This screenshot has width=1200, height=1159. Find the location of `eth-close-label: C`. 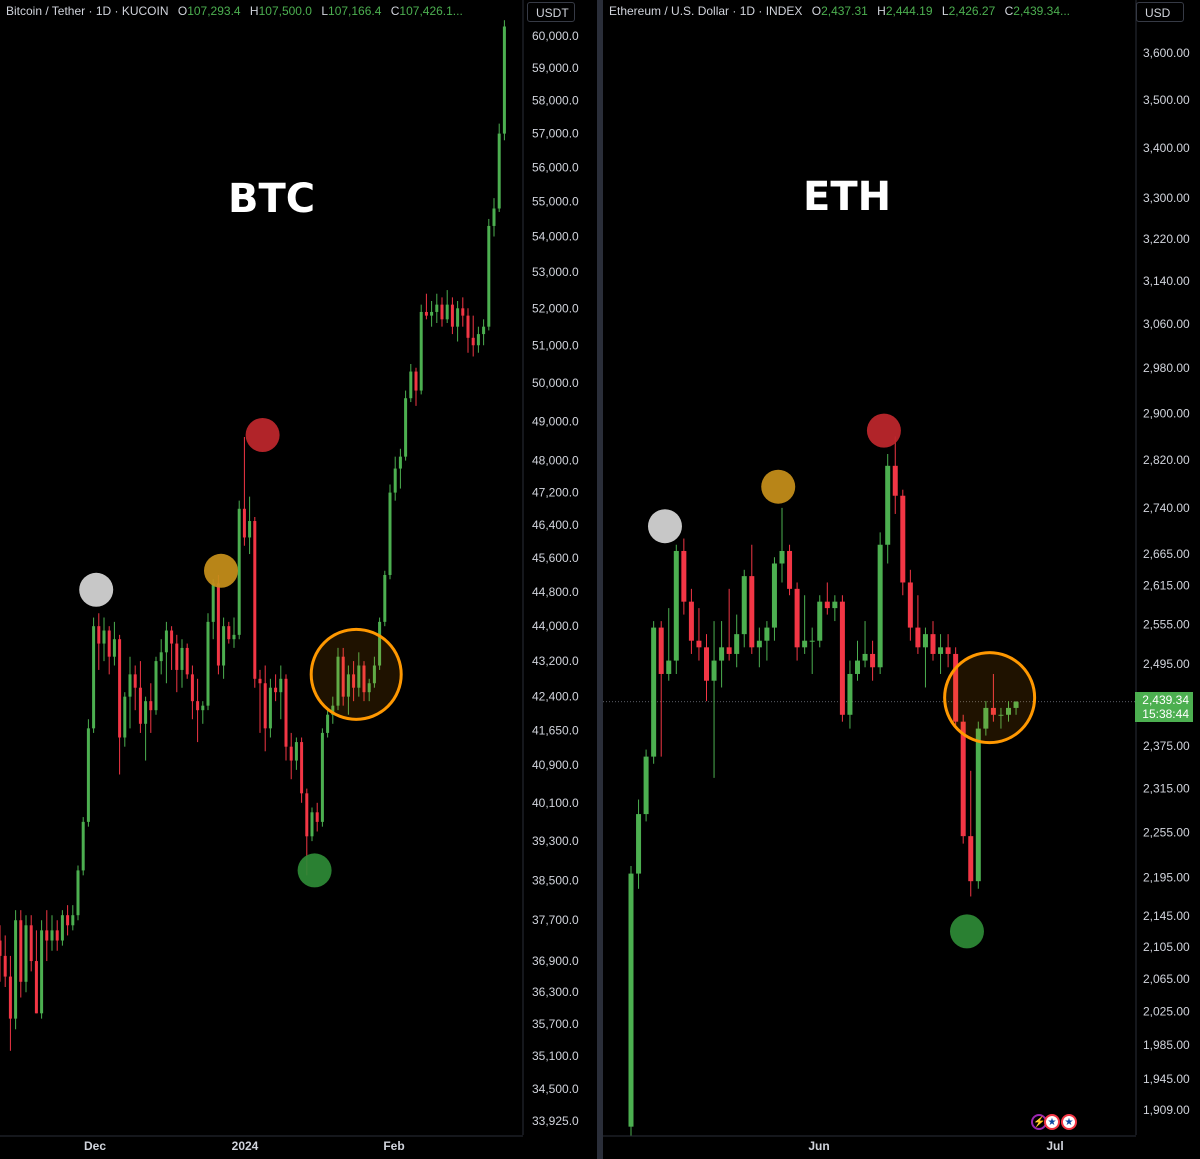

eth-close-label: C is located at coordinates (1009, 11).